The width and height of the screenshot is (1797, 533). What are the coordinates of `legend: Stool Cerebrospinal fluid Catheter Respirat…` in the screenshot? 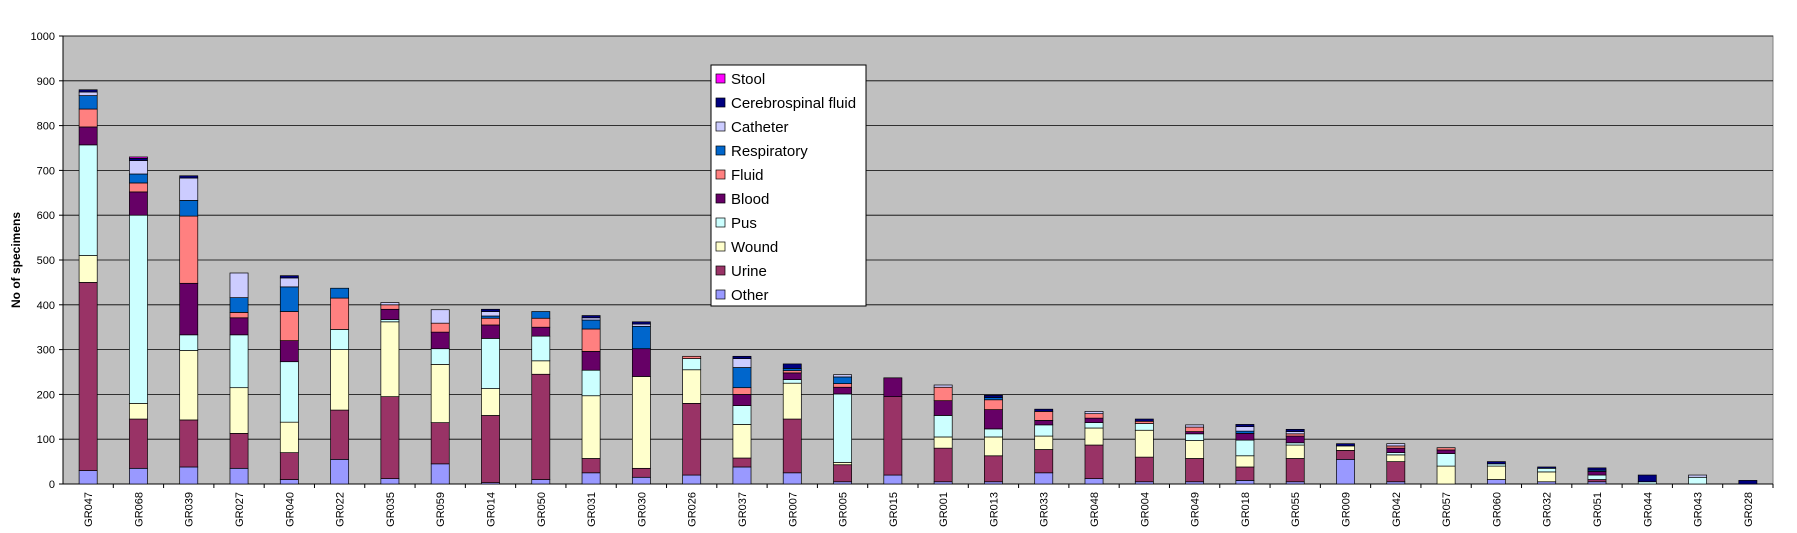 It's located at (785, 187).